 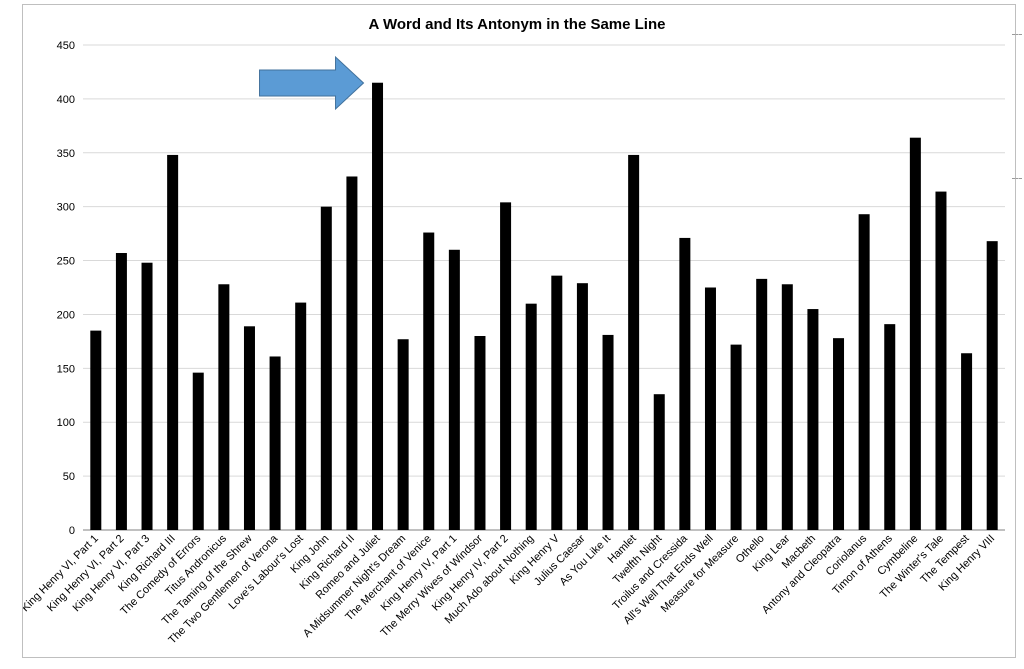 What do you see at coordinates (69, 477) in the screenshot?
I see `y-tick-label: 50` at bounding box center [69, 477].